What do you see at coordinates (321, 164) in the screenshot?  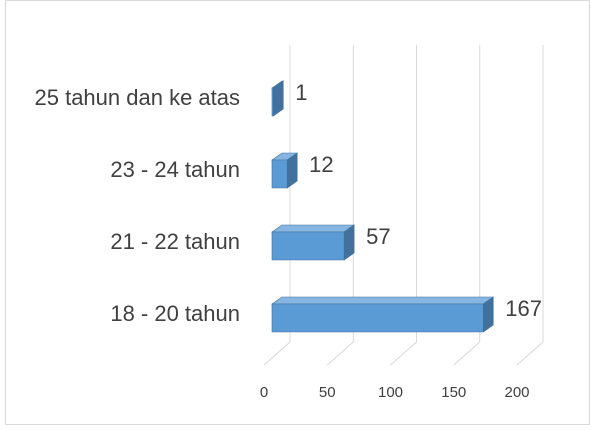 I see `value-label: 12` at bounding box center [321, 164].